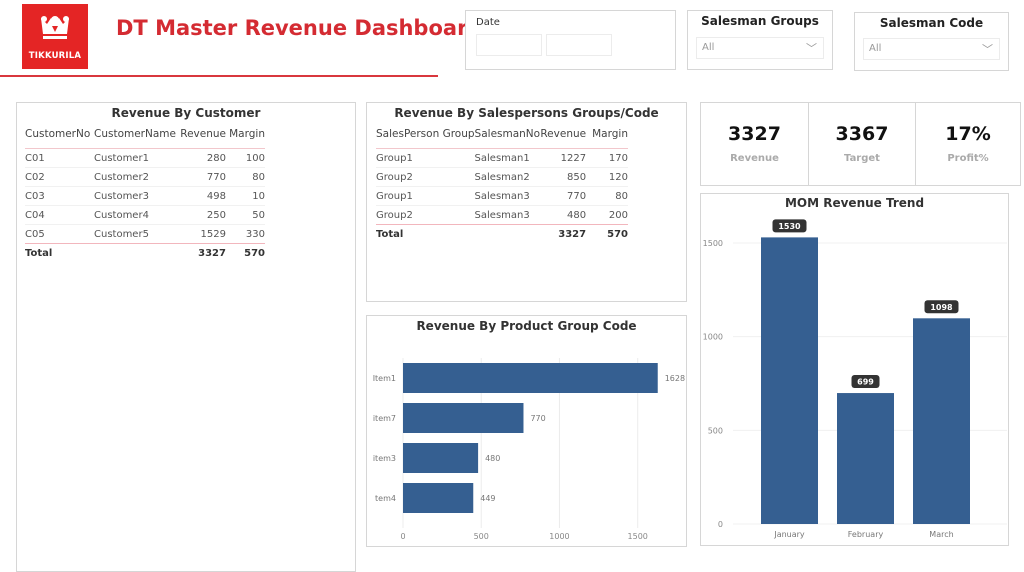 The image size is (1024, 572). I want to click on kpi-profit-card: 17% Profit%, so click(968, 144).